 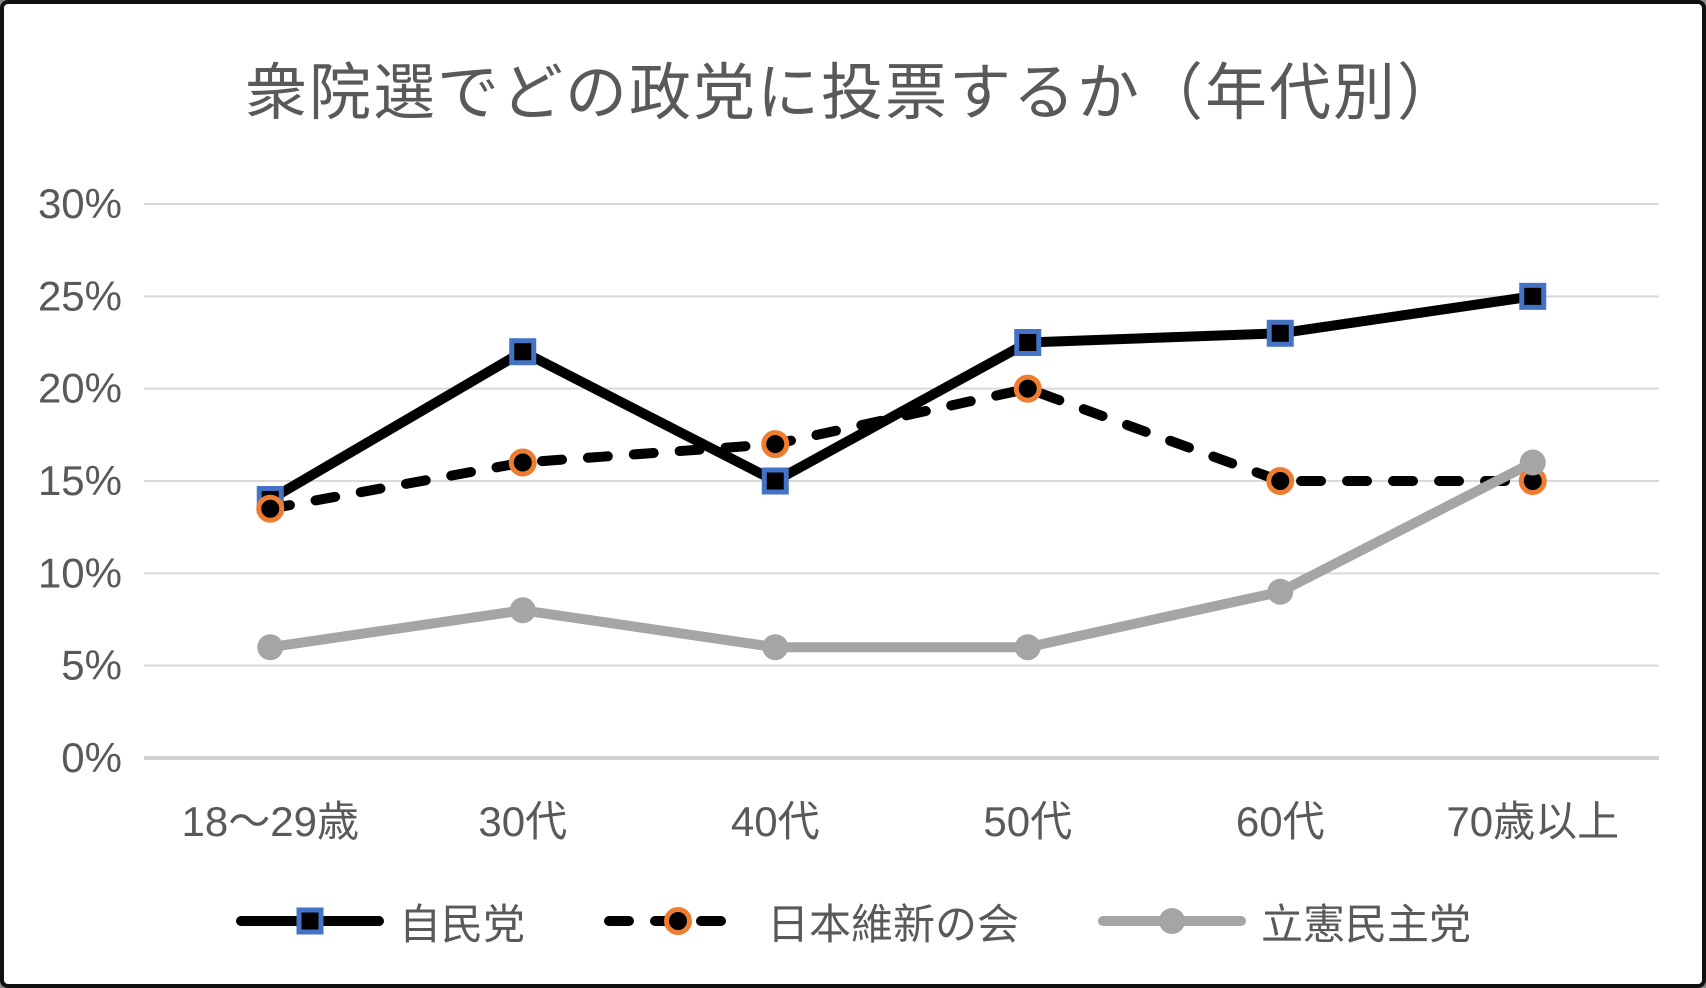 What do you see at coordinates (91, 665) in the screenshot?
I see `y-tick-label: 5%` at bounding box center [91, 665].